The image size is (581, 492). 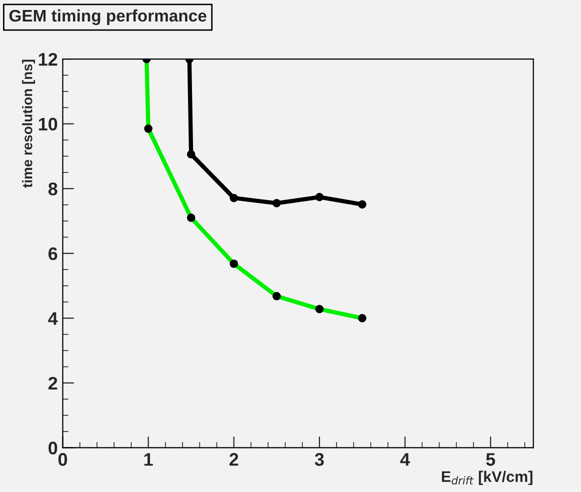 What do you see at coordinates (487, 478) in the screenshot?
I see `x-axis-title: E$_{drift}$ [kV/cm]` at bounding box center [487, 478].